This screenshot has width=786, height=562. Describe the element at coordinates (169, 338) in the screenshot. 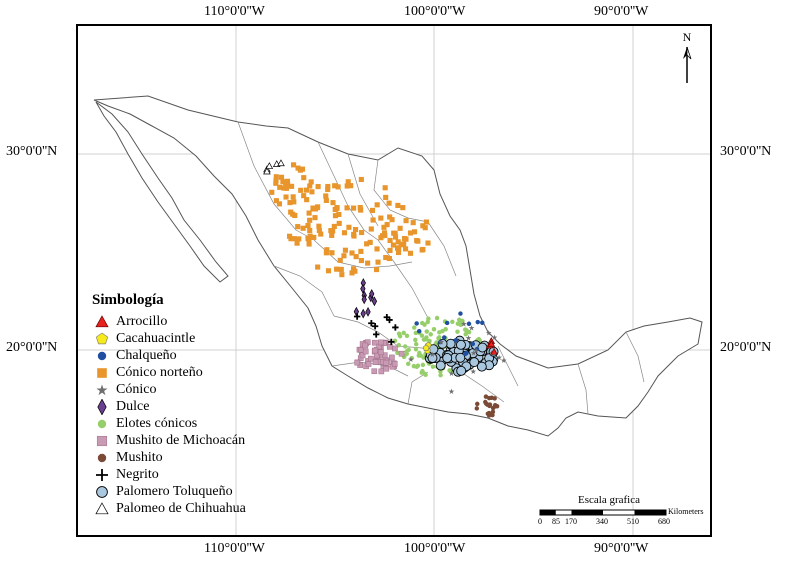

I see `legend-item: Cacahuacintle` at that location.